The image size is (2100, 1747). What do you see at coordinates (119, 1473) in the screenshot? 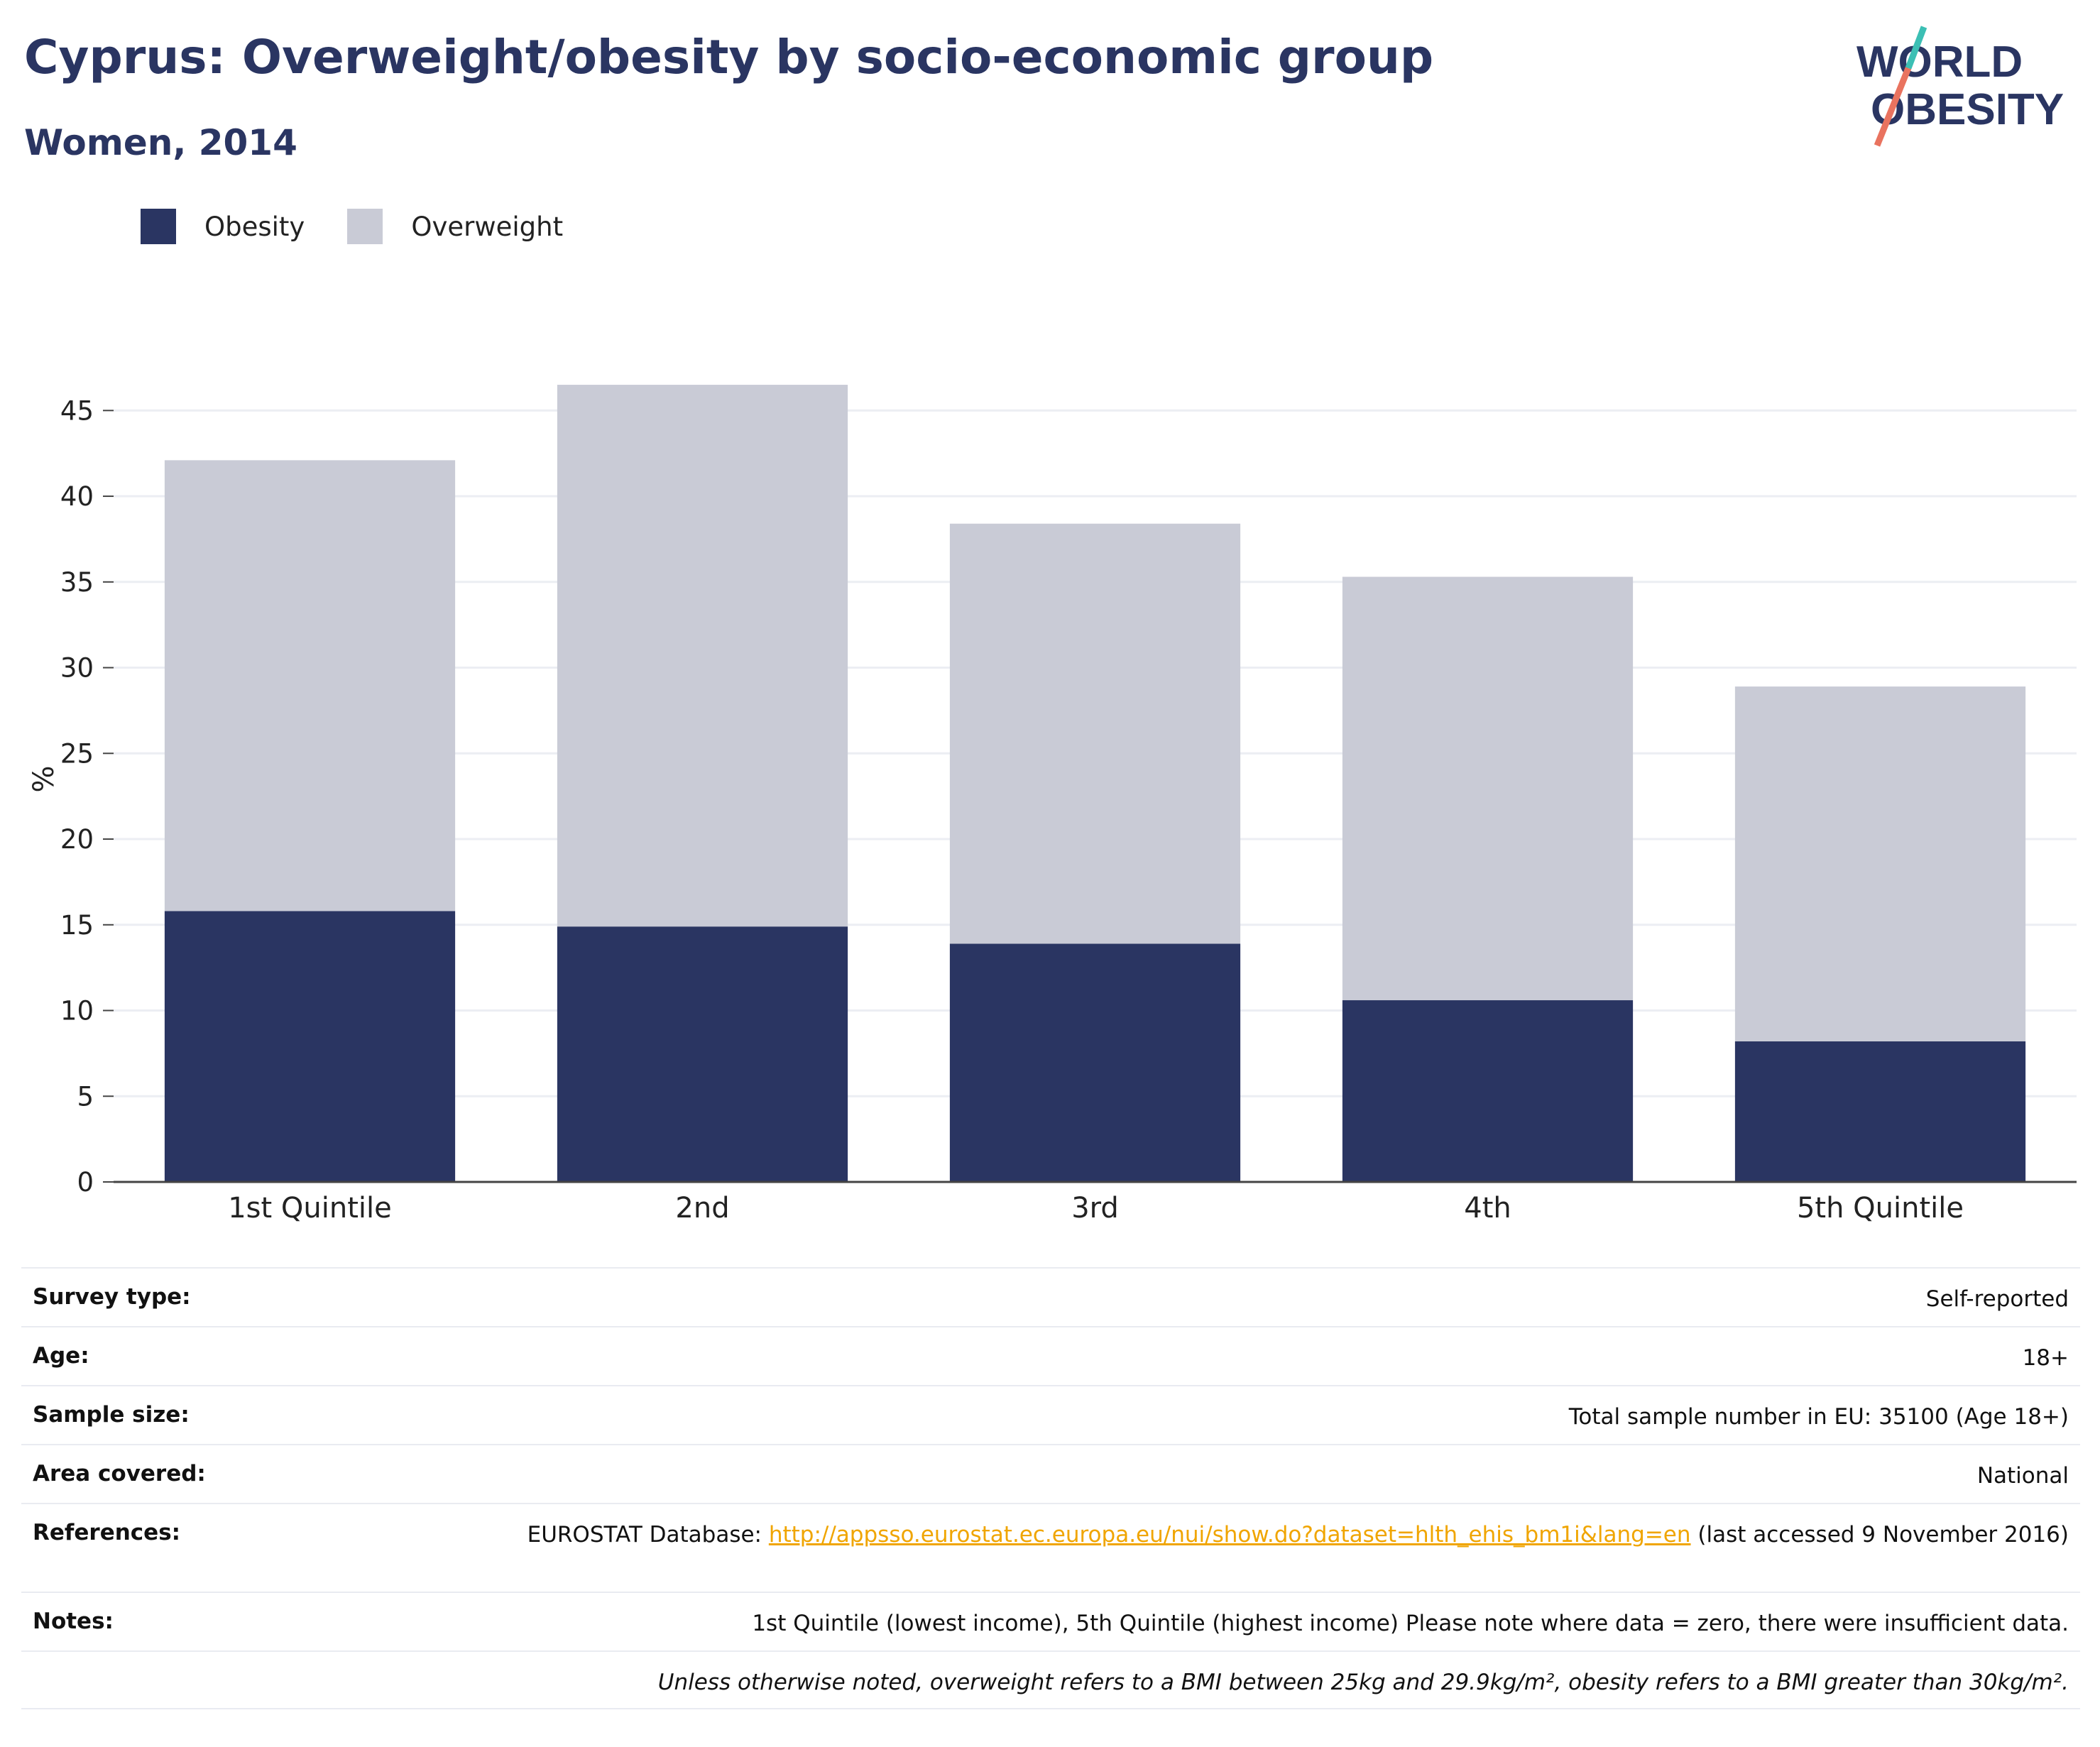
I see `area-covered-label: Area covered:` at bounding box center [119, 1473].